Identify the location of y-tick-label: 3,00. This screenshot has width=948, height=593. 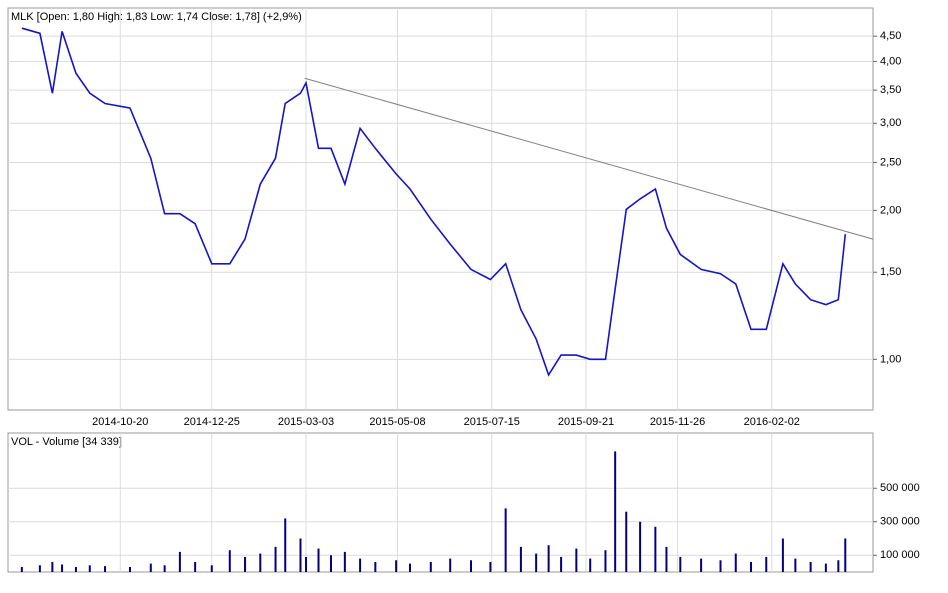
(890, 123).